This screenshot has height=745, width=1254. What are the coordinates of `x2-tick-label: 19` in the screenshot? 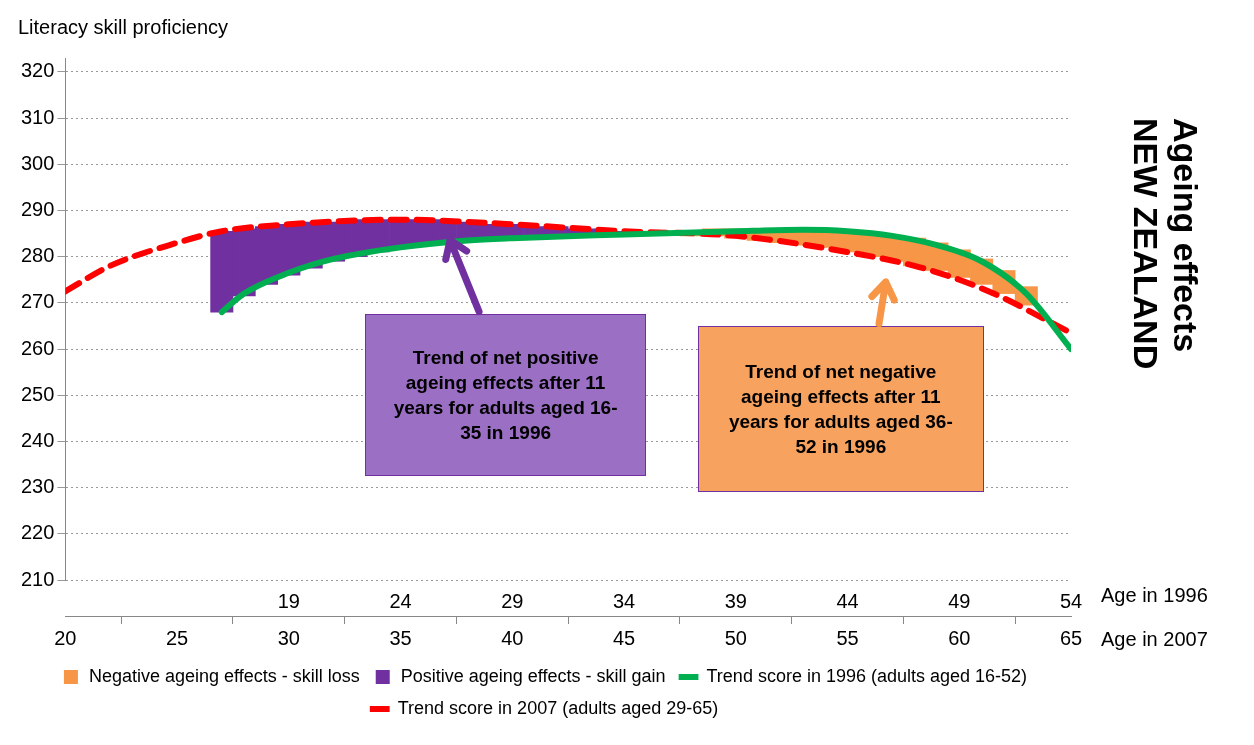 It's located at (288, 600).